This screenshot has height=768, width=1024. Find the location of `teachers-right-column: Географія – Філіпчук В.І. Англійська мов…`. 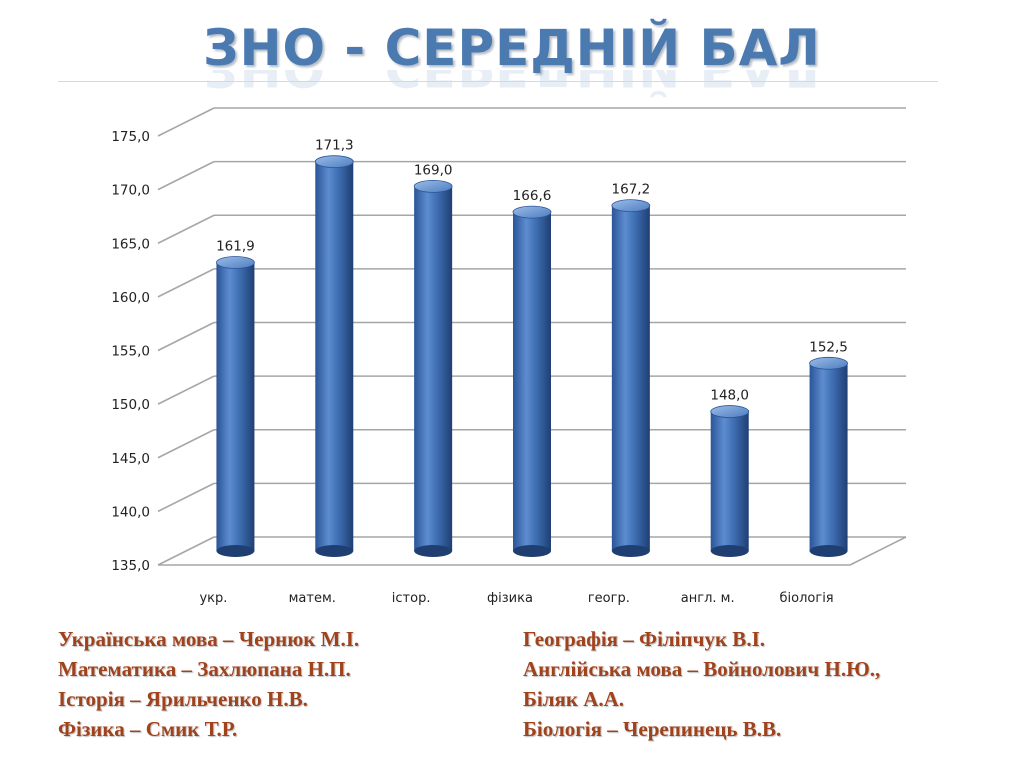

teachers-right-column: Географія – Філіпчук В.І. Англійська мов… is located at coordinates (701, 684).